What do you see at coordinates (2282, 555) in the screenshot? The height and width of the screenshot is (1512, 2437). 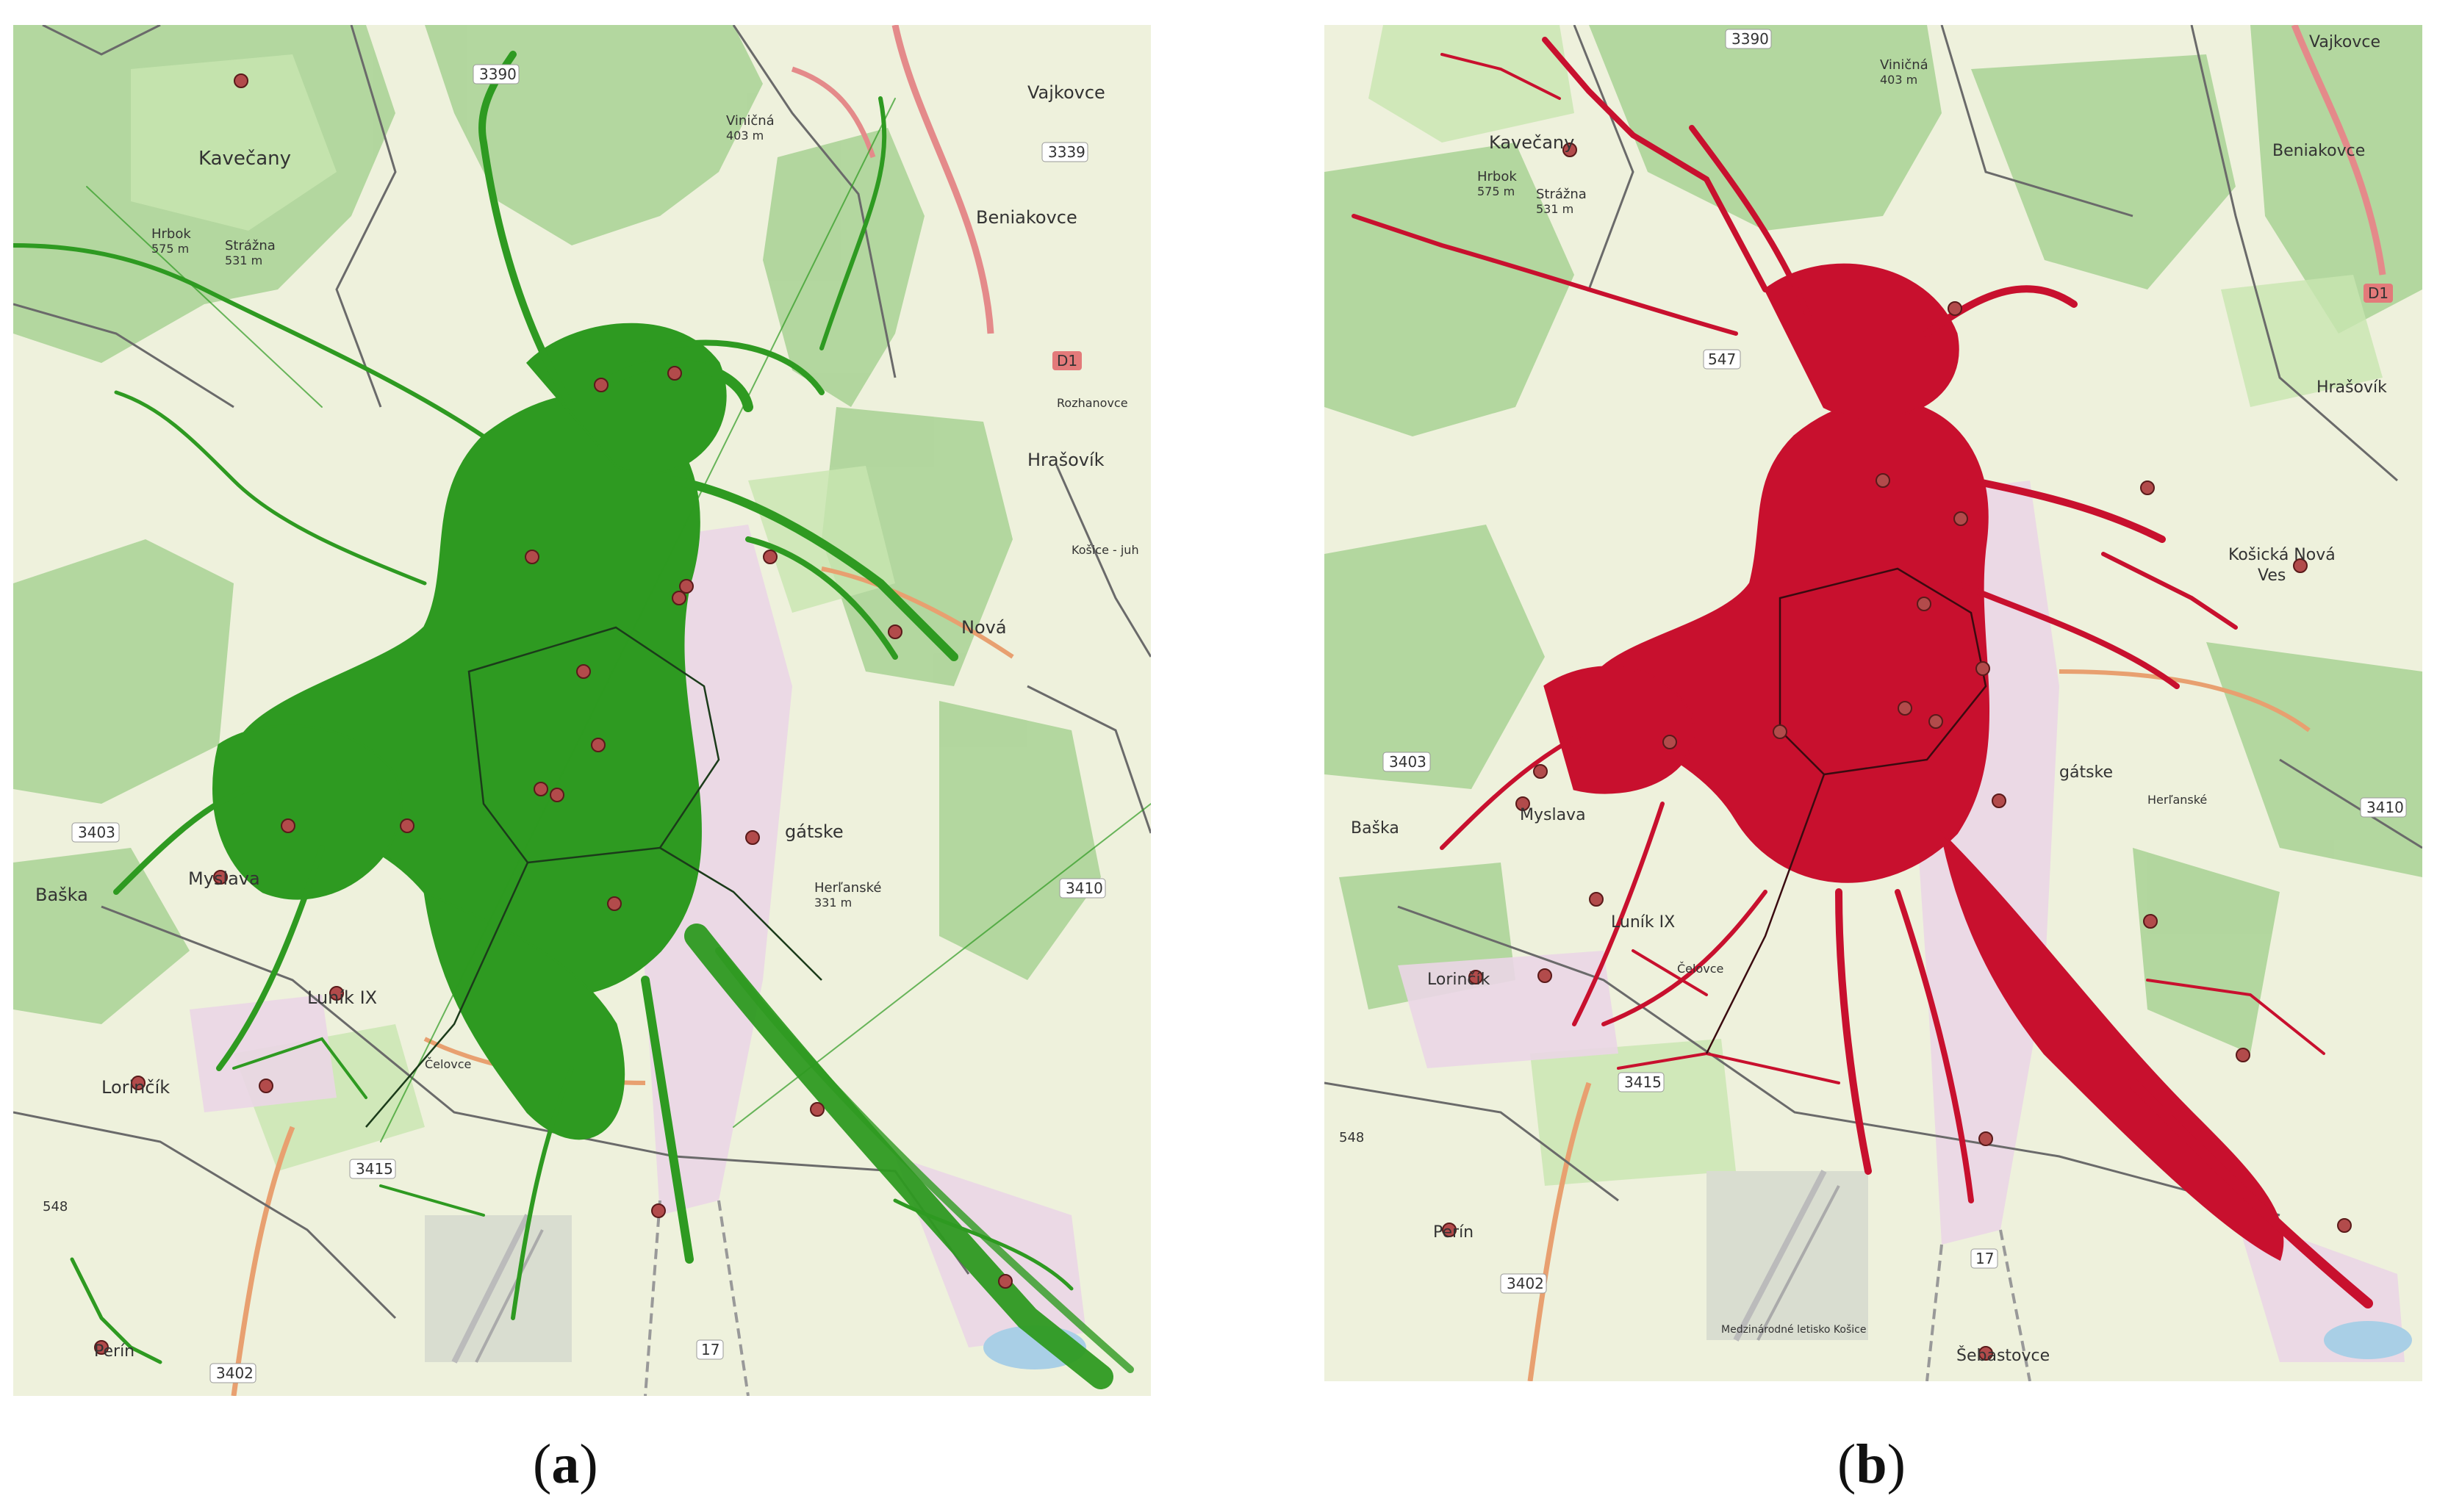 I see `place-kosicka-nova-ves: Košická Nová` at bounding box center [2282, 555].